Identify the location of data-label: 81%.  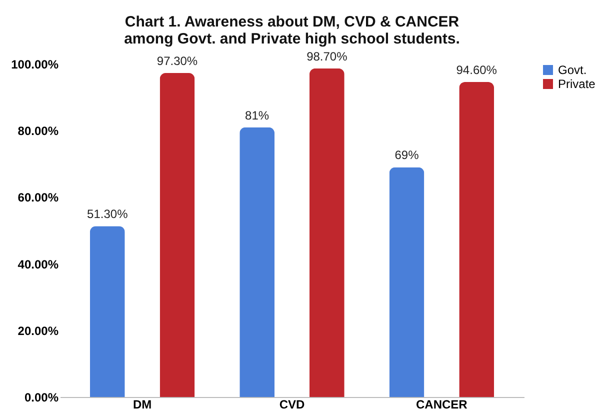
(257, 115).